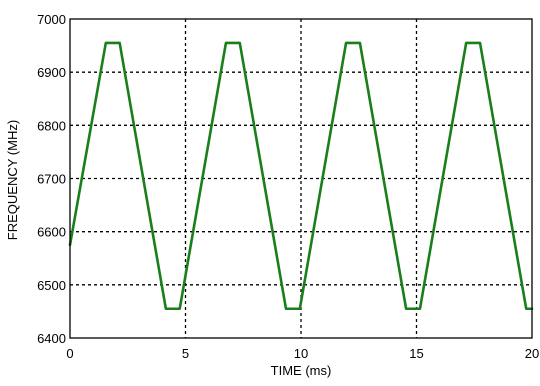 The image size is (540, 386). What do you see at coordinates (51, 72) in the screenshot?
I see `y-tick-label: 6900` at bounding box center [51, 72].